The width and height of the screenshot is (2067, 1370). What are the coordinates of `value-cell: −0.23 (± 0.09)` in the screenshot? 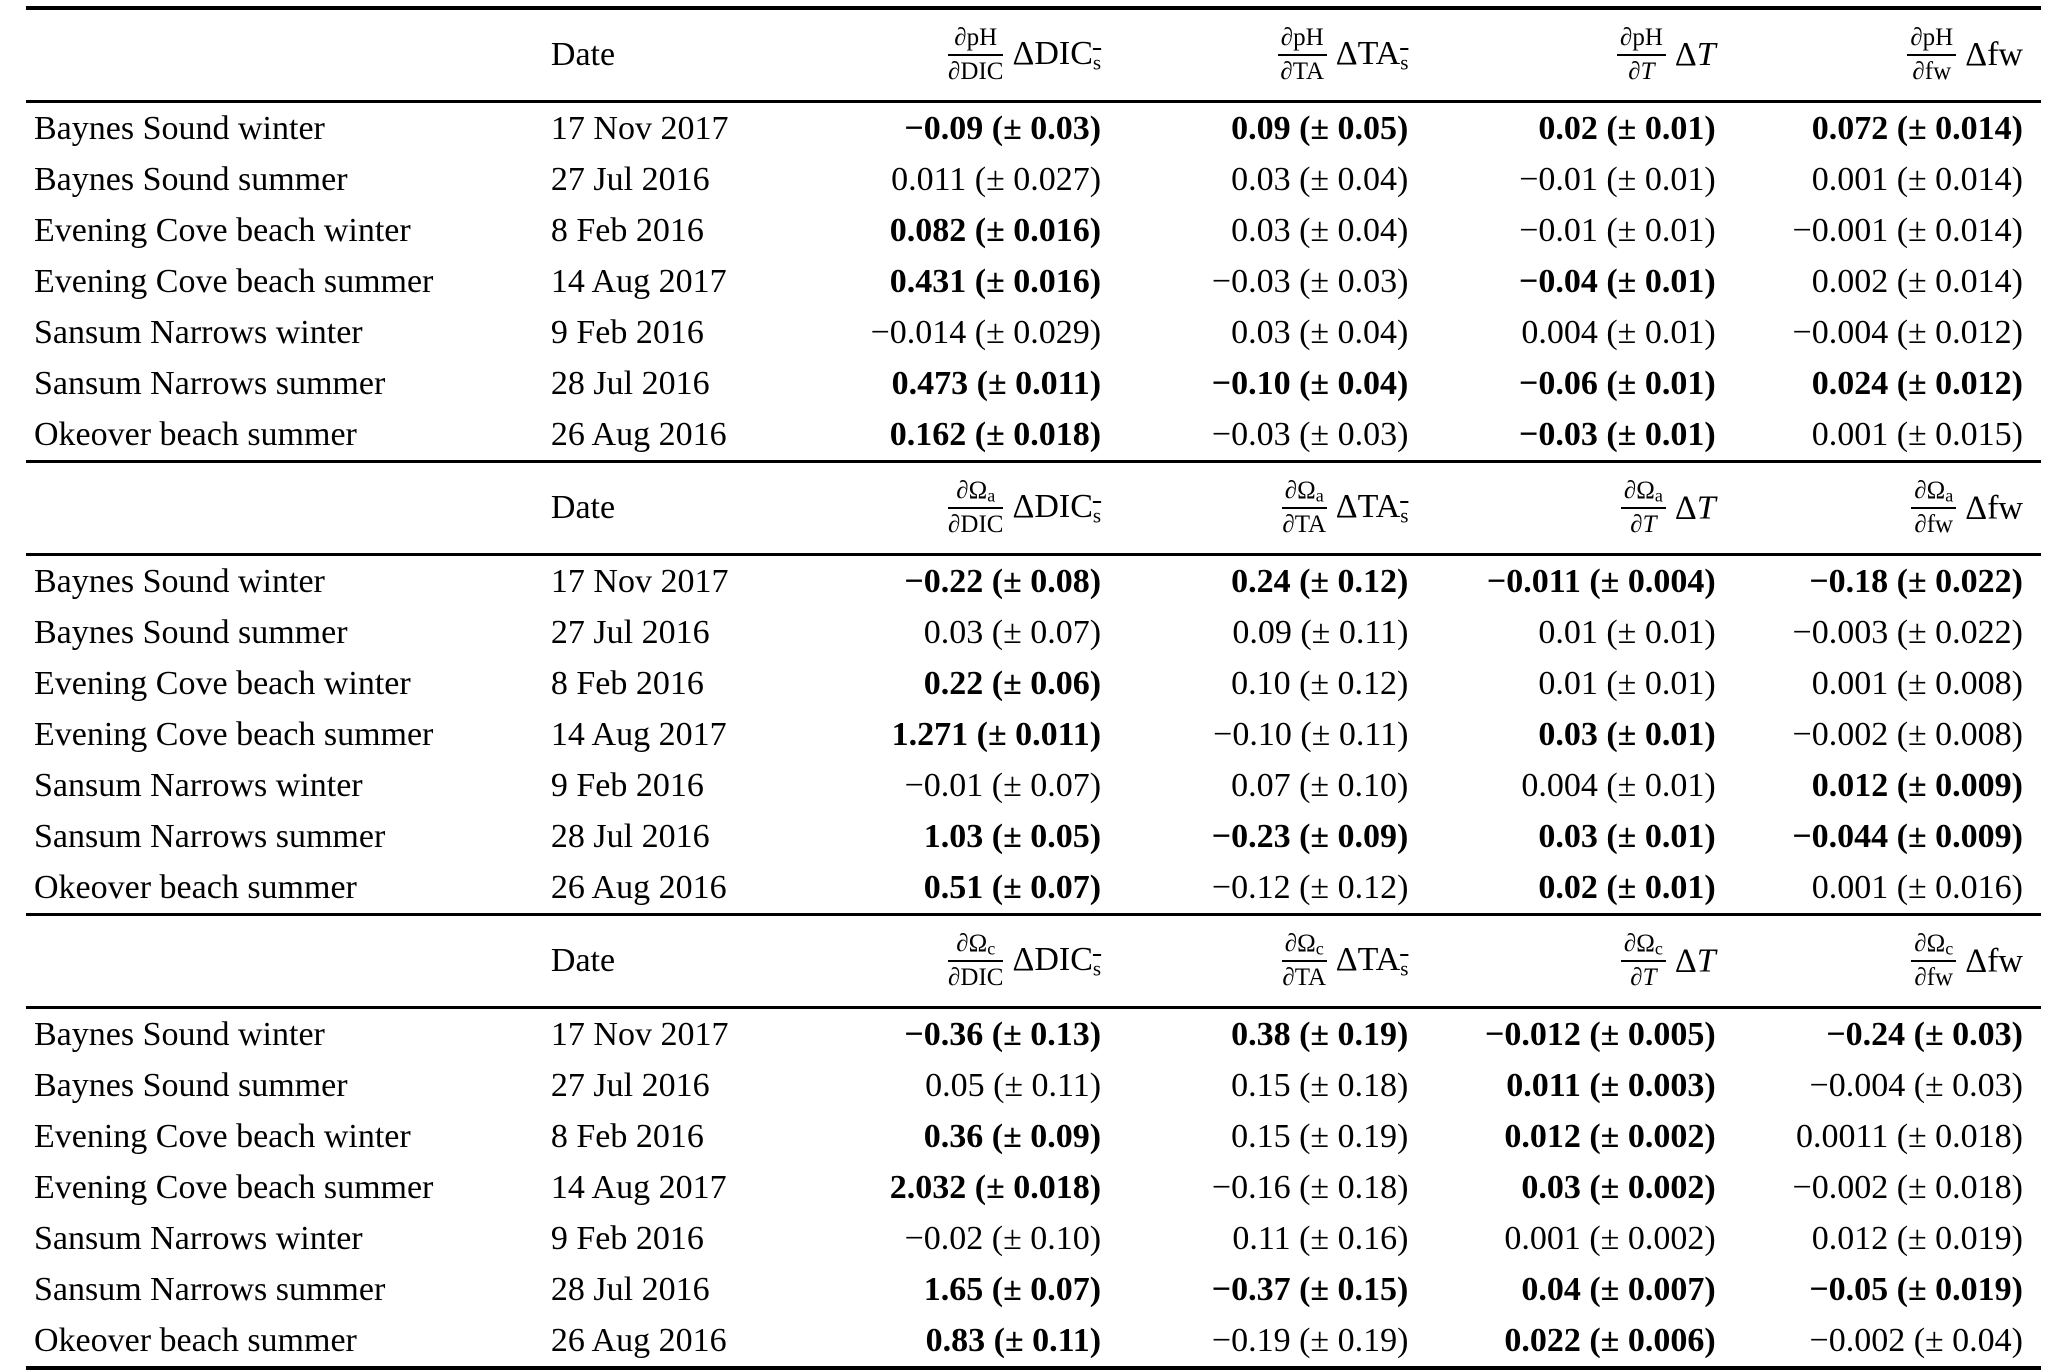 It's located at (1310, 836).